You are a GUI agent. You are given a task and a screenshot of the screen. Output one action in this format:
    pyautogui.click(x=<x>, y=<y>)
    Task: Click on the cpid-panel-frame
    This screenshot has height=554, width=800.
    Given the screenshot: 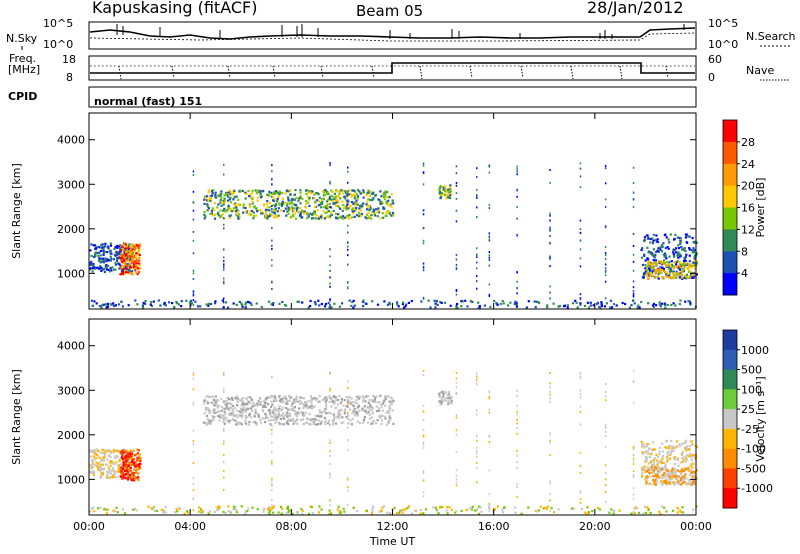 What is the action you would take?
    pyautogui.click(x=392, y=97)
    